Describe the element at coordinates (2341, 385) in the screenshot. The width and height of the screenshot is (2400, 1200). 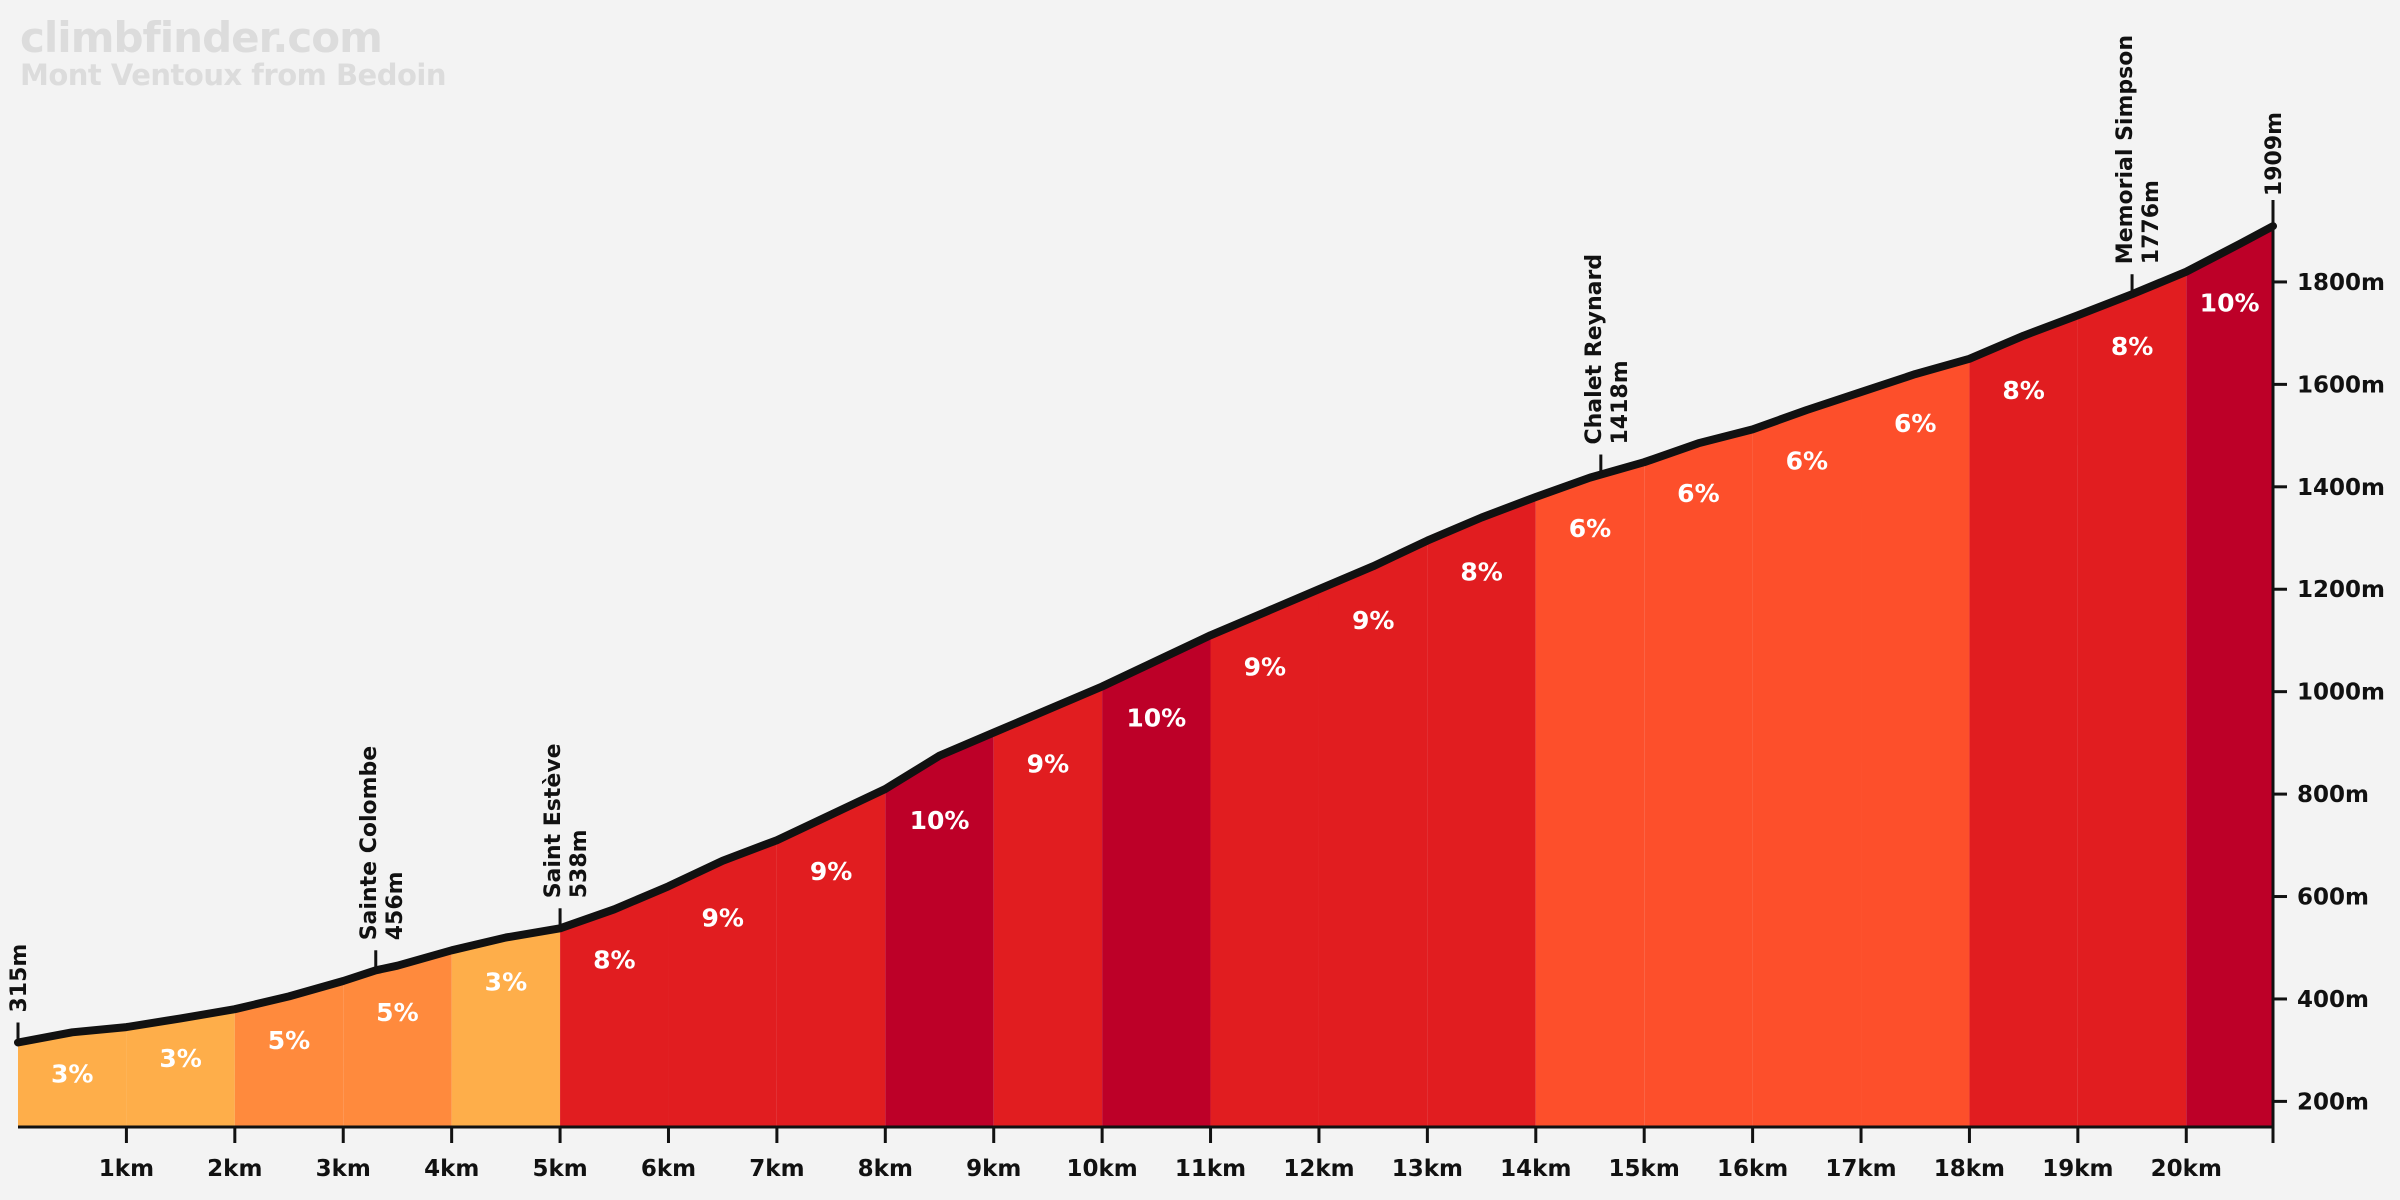
I see `y-tick-label: 1600m` at that location.